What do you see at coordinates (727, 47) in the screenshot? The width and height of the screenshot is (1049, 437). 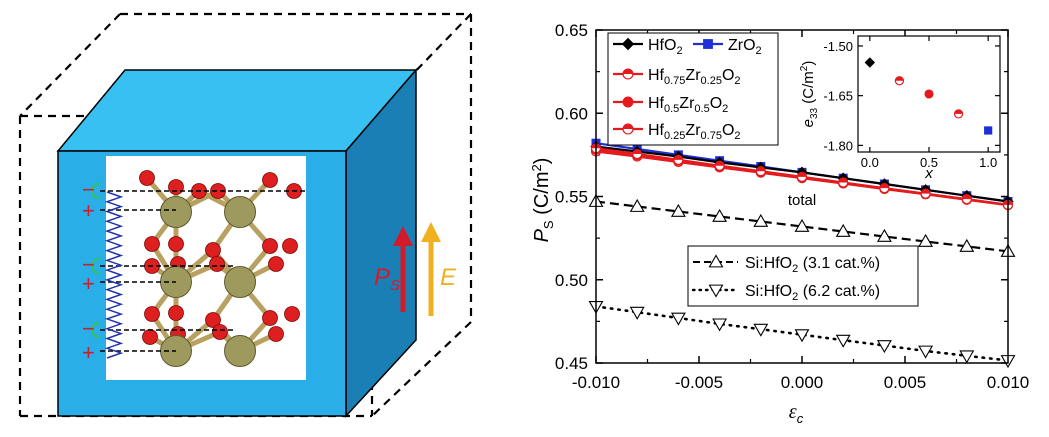 I see `legend-entry-zro2: ZrO2` at bounding box center [727, 47].